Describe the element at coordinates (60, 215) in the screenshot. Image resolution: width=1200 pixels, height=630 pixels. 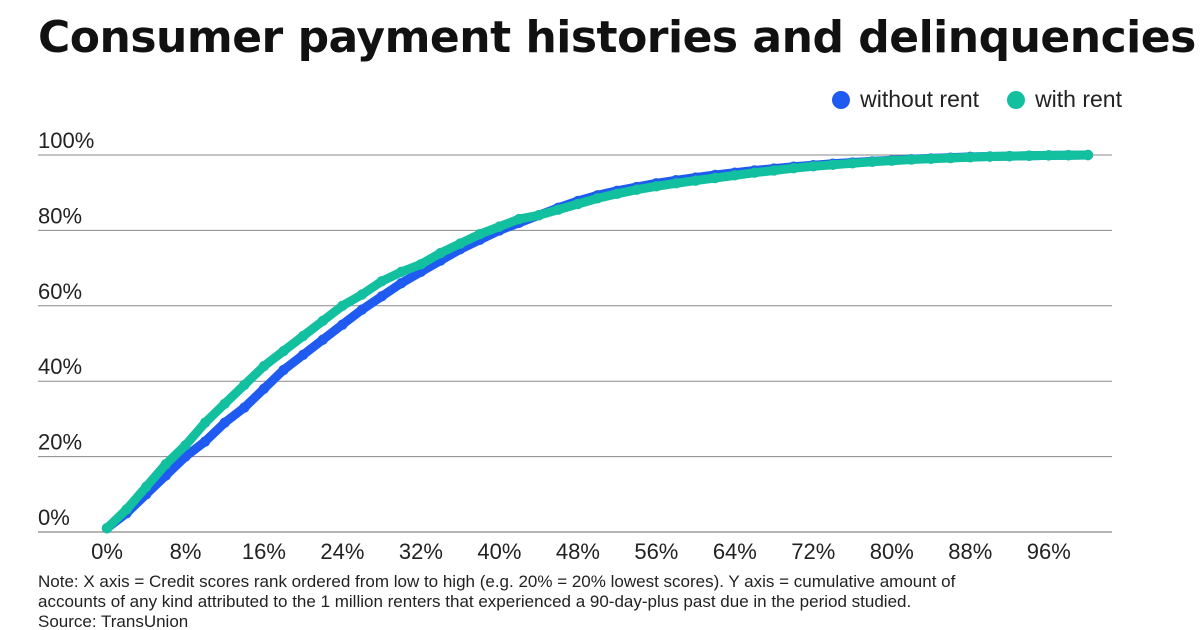
I see `y-tick-label-80: 80%` at that location.